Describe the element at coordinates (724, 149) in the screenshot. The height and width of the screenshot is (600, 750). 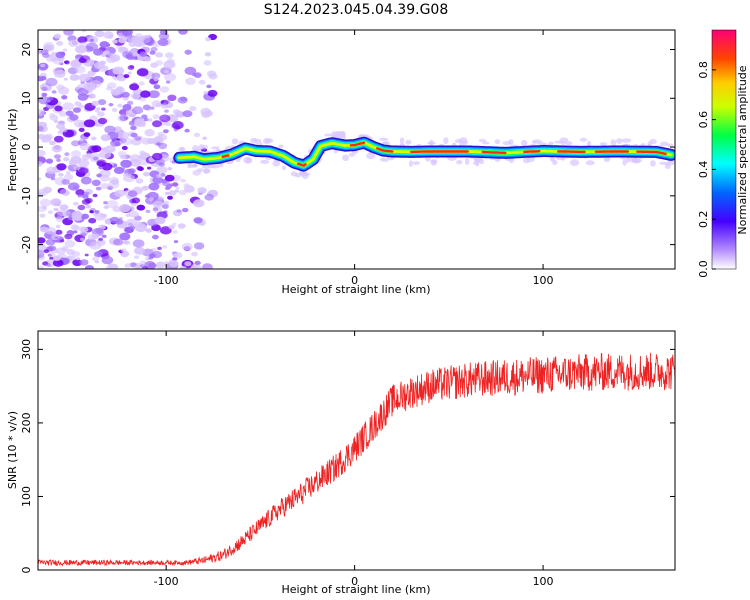
I see `colorbar-gradient` at that location.